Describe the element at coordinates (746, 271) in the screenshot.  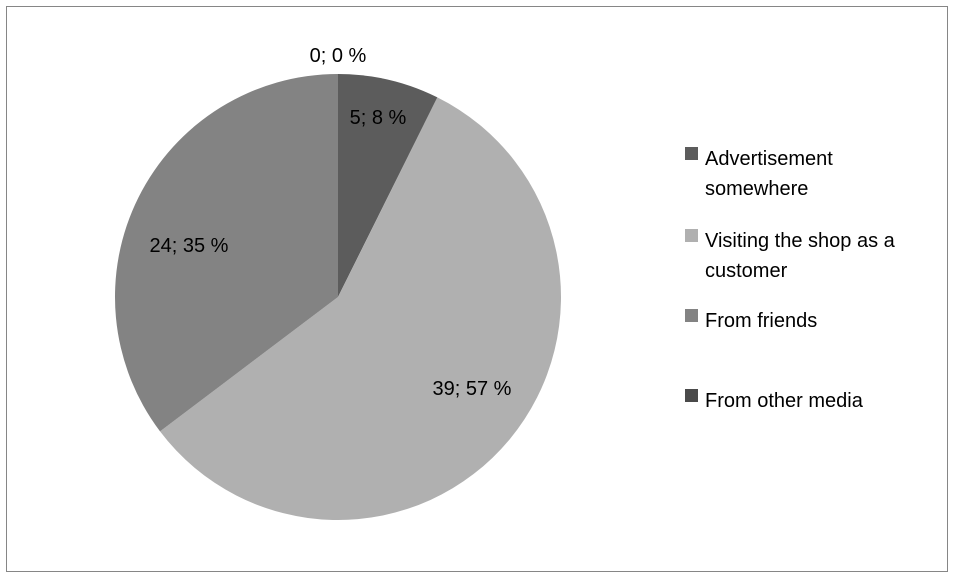
I see `legend-label-1-line-1: customer` at that location.